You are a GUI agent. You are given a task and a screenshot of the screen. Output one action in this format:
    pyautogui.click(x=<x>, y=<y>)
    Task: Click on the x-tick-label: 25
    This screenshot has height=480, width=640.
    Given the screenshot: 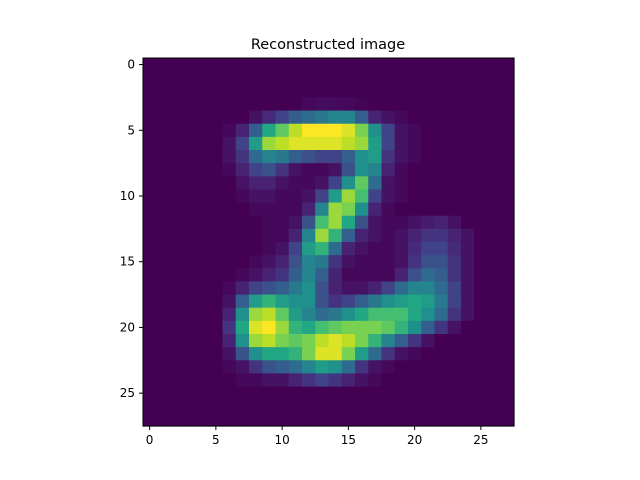 What is the action you would take?
    pyautogui.click(x=480, y=440)
    